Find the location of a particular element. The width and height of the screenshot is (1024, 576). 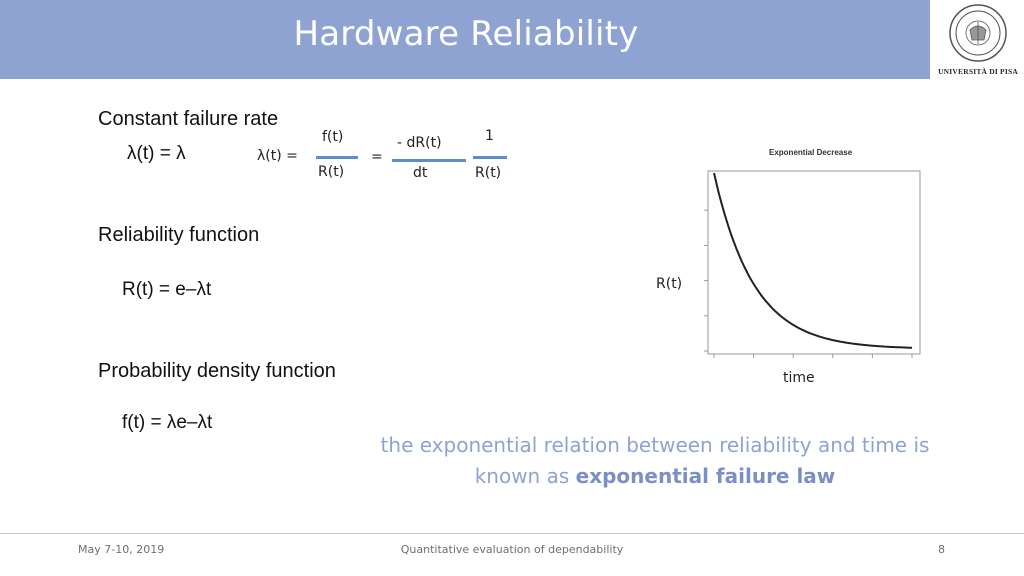

equals-sign: = is located at coordinates (377, 157).